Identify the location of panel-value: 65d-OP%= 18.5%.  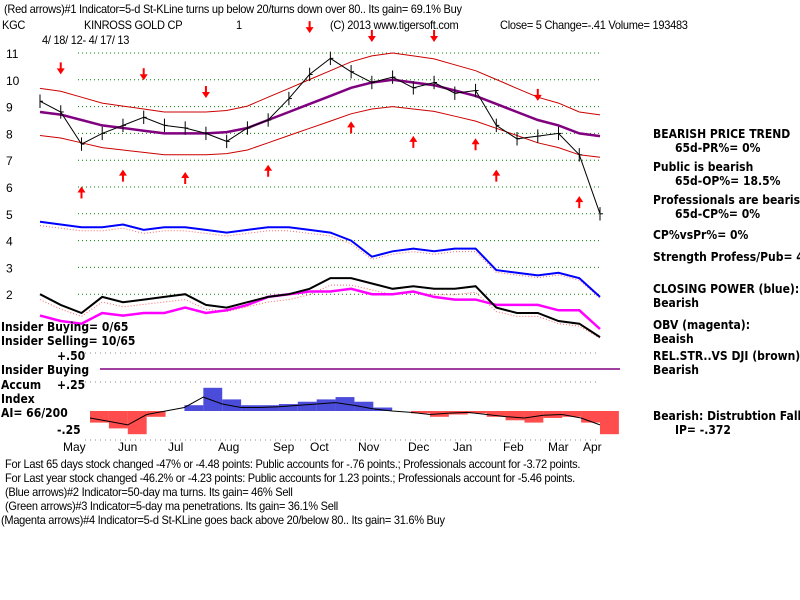
(728, 181).